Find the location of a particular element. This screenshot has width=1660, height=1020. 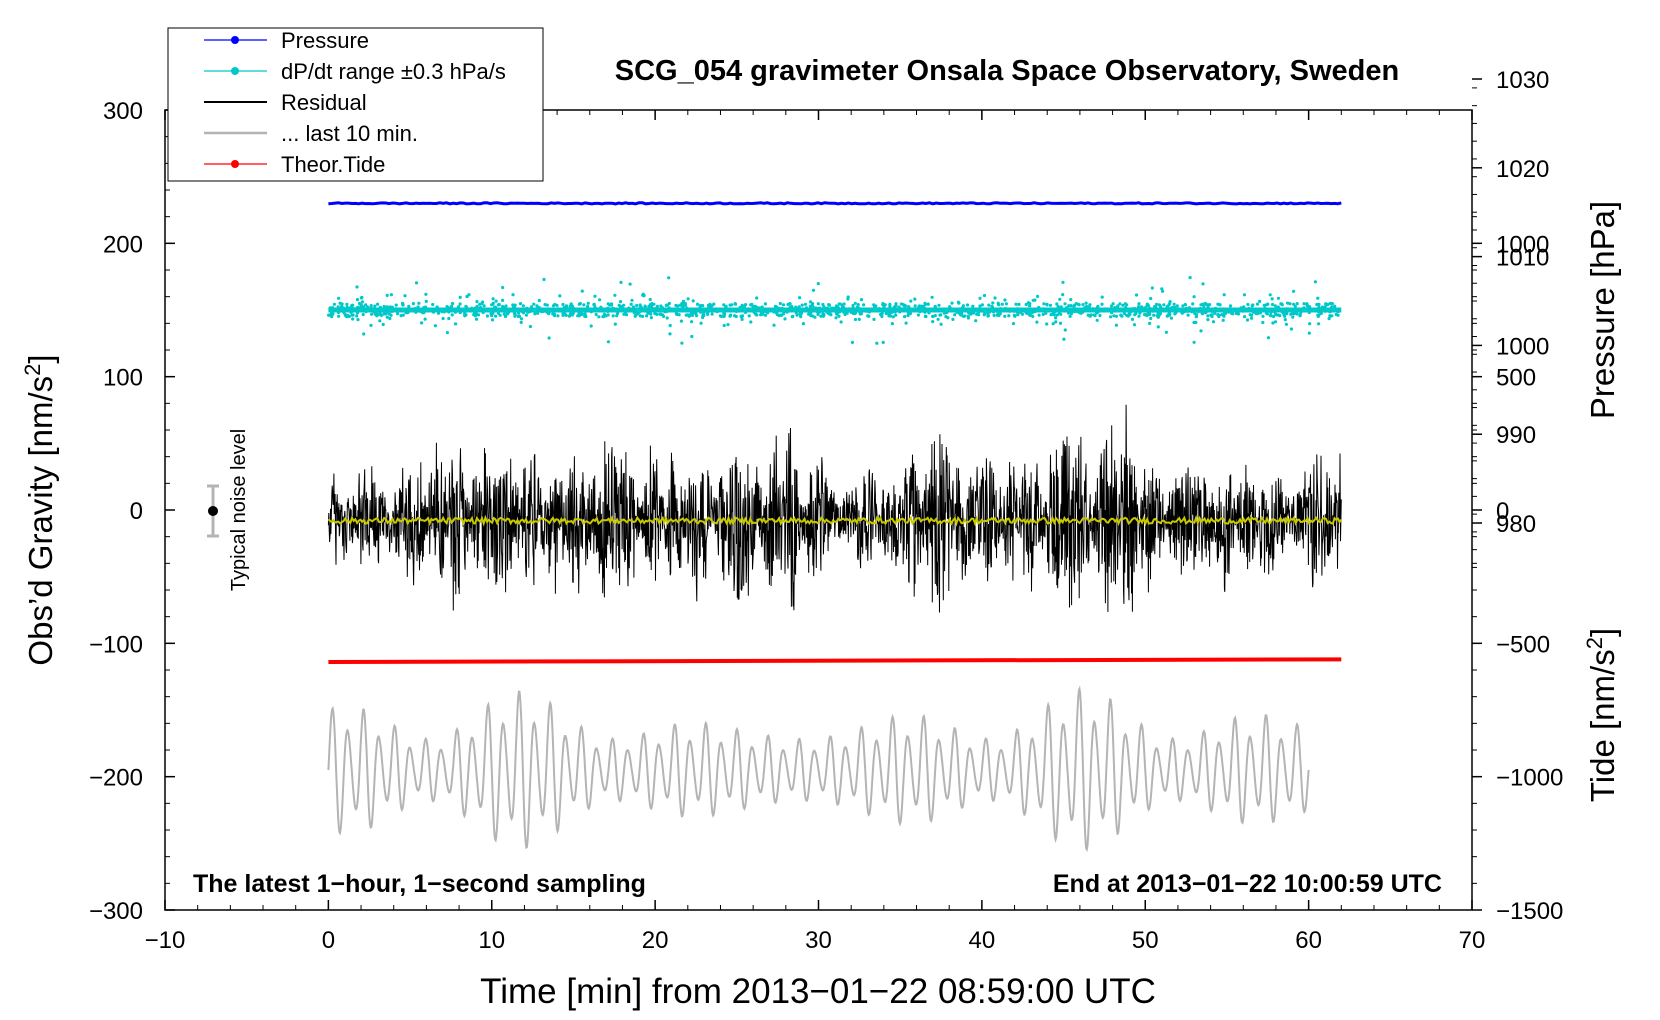

tide-tick-label: 500 is located at coordinates (1516, 378).